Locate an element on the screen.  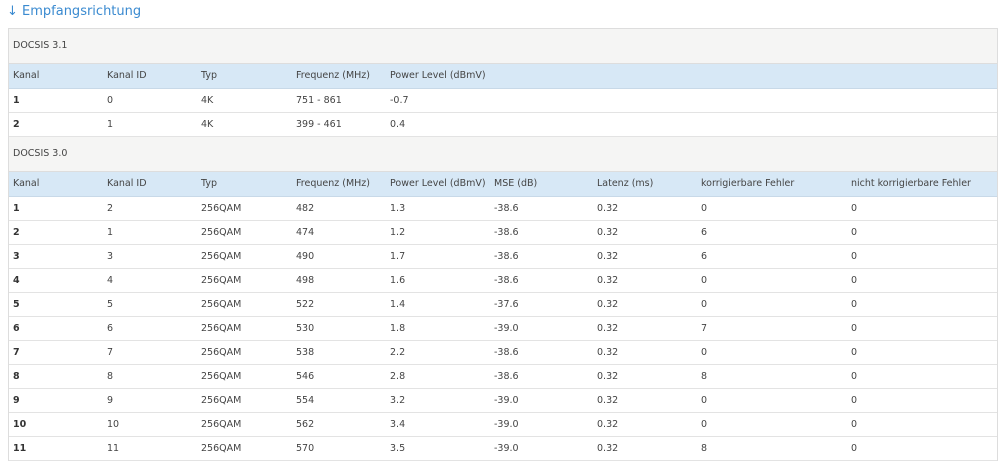
section-row: DOCSIS 3.0 is located at coordinates (503, 154).